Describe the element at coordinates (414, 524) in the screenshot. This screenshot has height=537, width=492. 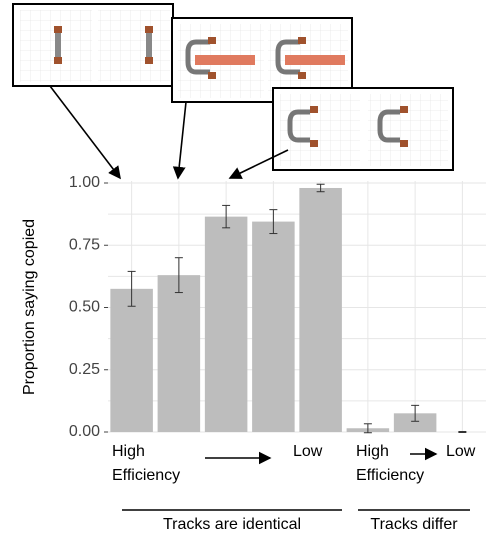
I see `group-label: Tracks differ` at that location.